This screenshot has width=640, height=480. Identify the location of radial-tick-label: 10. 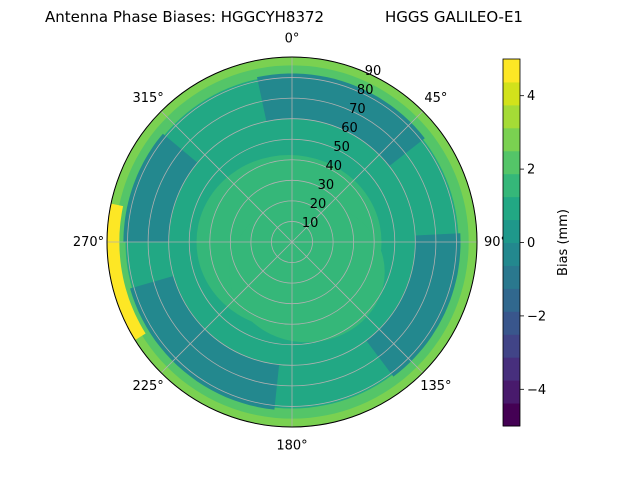
(310, 223).